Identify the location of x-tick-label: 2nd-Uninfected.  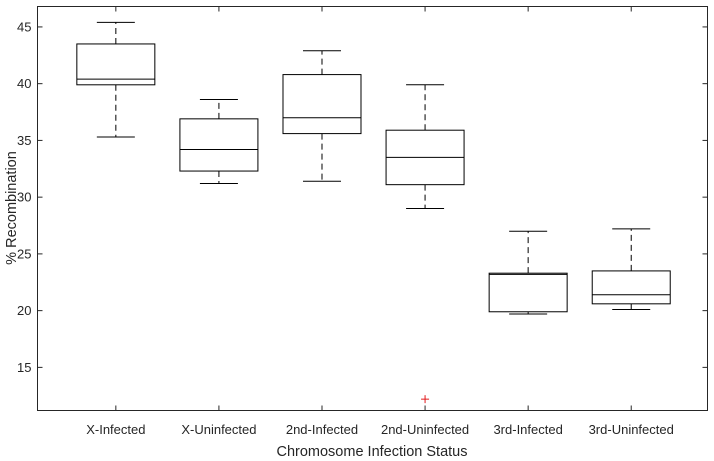
(425, 429).